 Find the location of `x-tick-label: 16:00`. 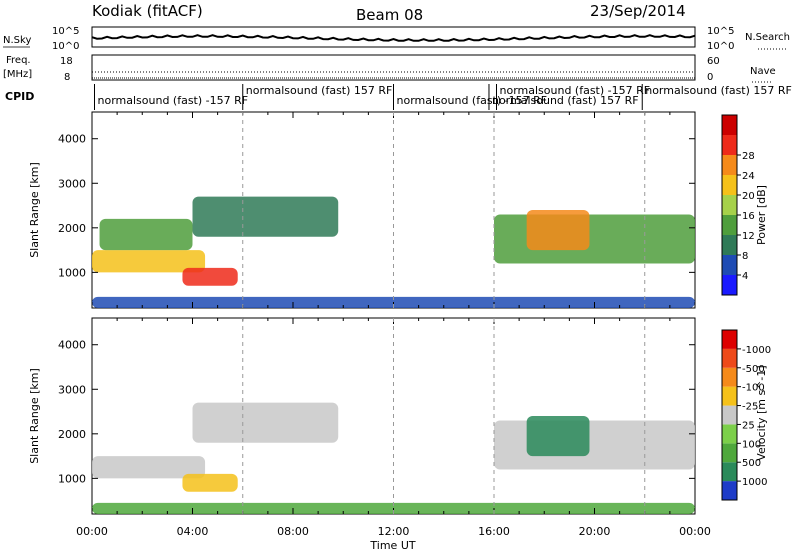

x-tick-label: 16:00 is located at coordinates (494, 531).